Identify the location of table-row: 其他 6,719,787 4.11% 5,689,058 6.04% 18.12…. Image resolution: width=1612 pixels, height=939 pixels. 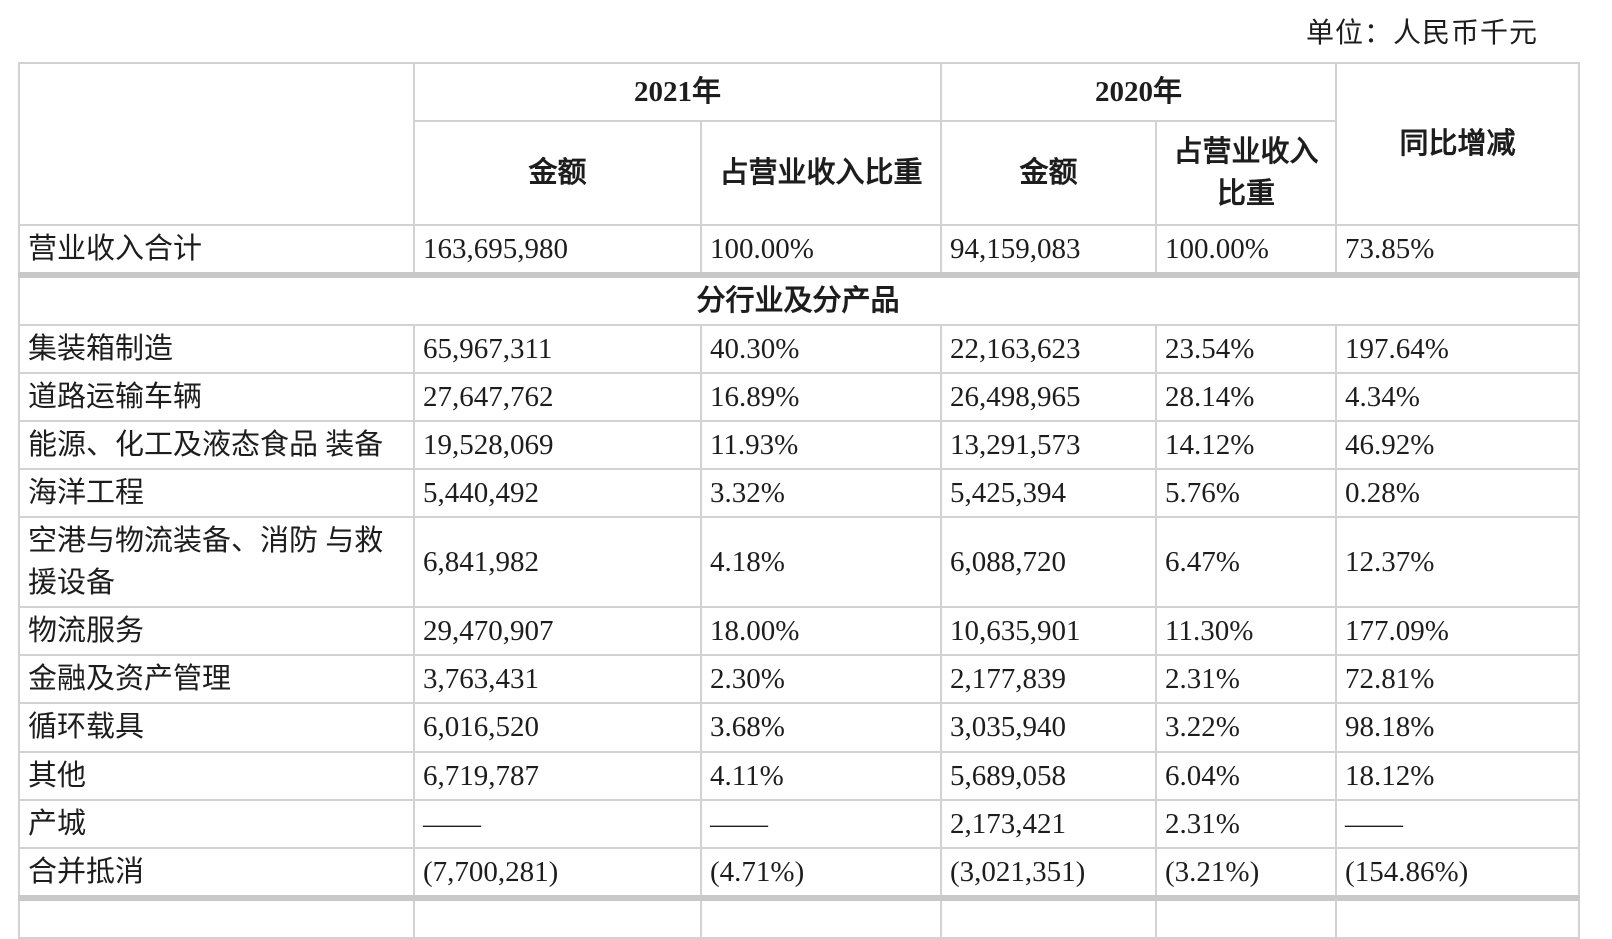
(799, 775).